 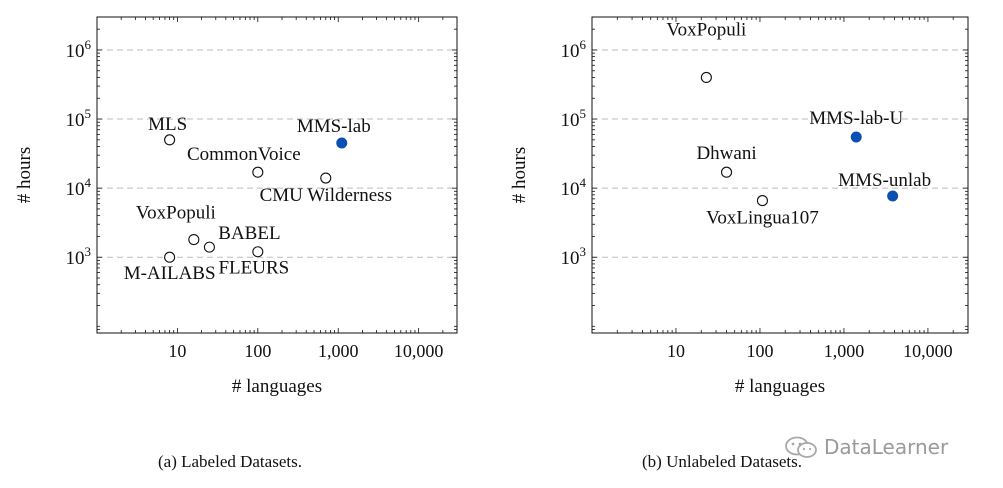 What do you see at coordinates (856, 137) in the screenshot?
I see `data-point-mms-lab-u` at bounding box center [856, 137].